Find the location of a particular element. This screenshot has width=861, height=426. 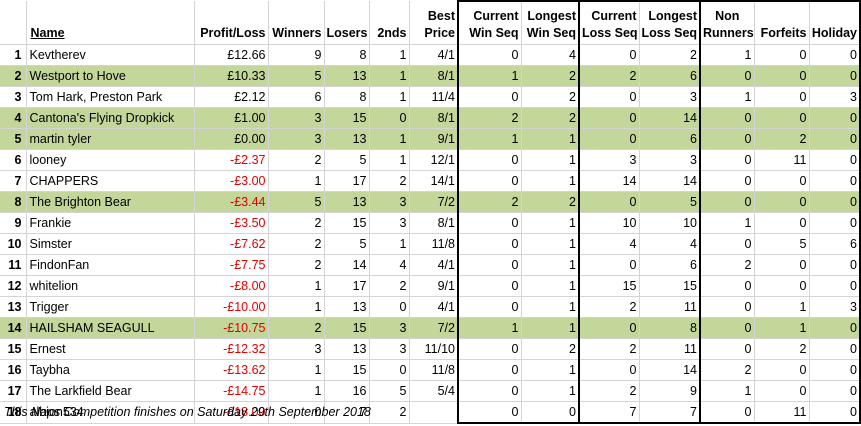

cell-position: 7 is located at coordinates (13, 181).